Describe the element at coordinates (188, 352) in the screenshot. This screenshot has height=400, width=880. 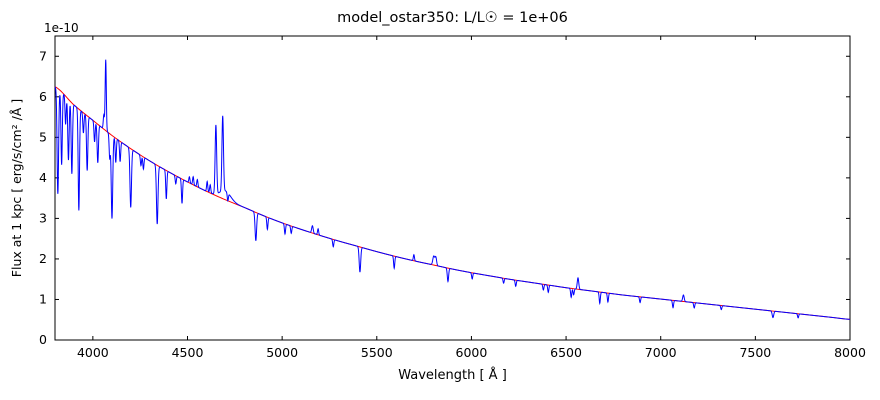
I see `x-tick-label: 4500` at that location.